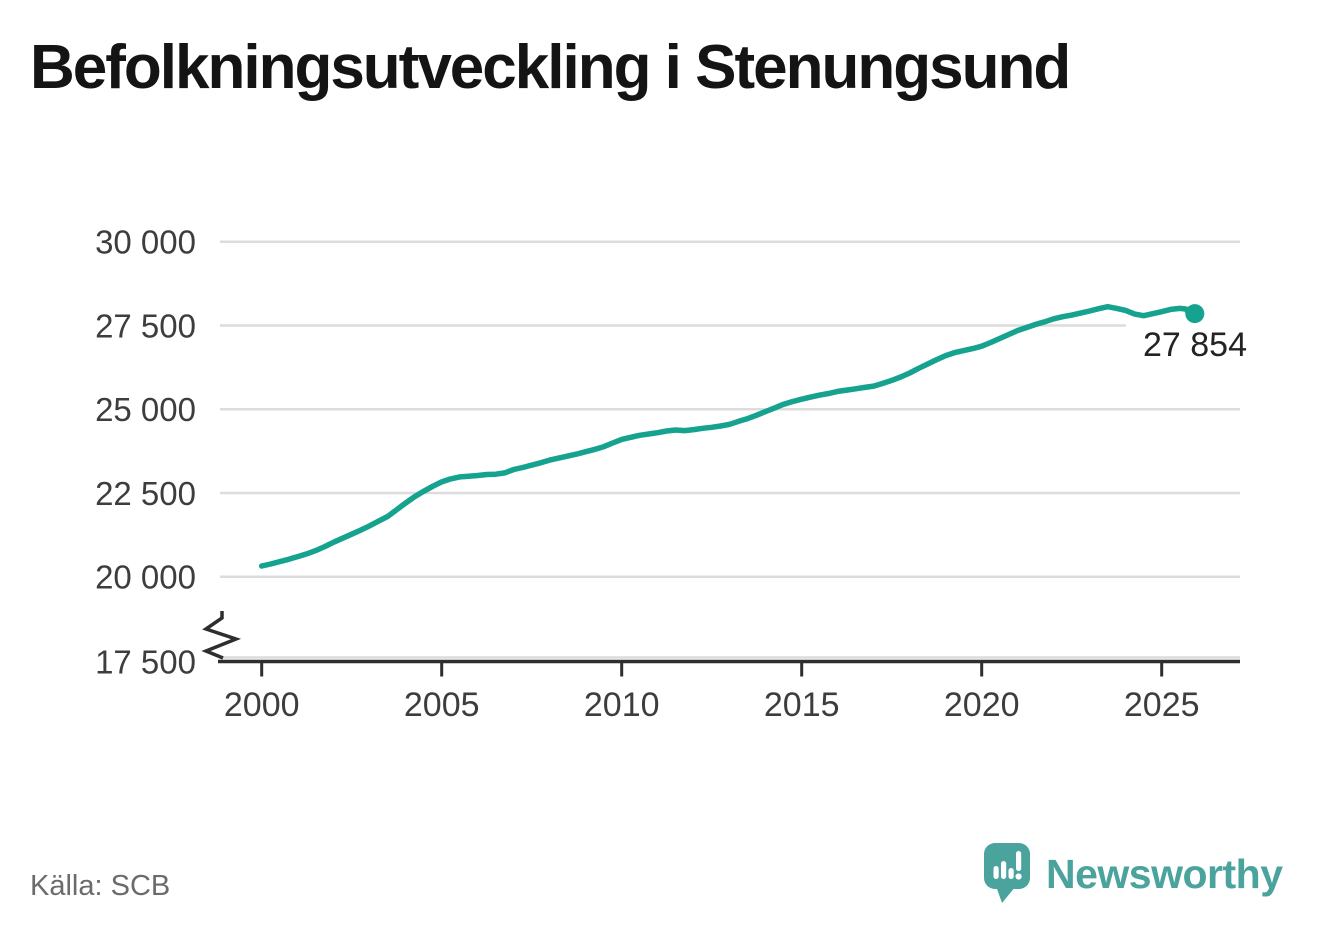 The height and width of the screenshot is (939, 1322). Describe the element at coordinates (622, 705) in the screenshot. I see `x-tick-label: 2010` at that location.